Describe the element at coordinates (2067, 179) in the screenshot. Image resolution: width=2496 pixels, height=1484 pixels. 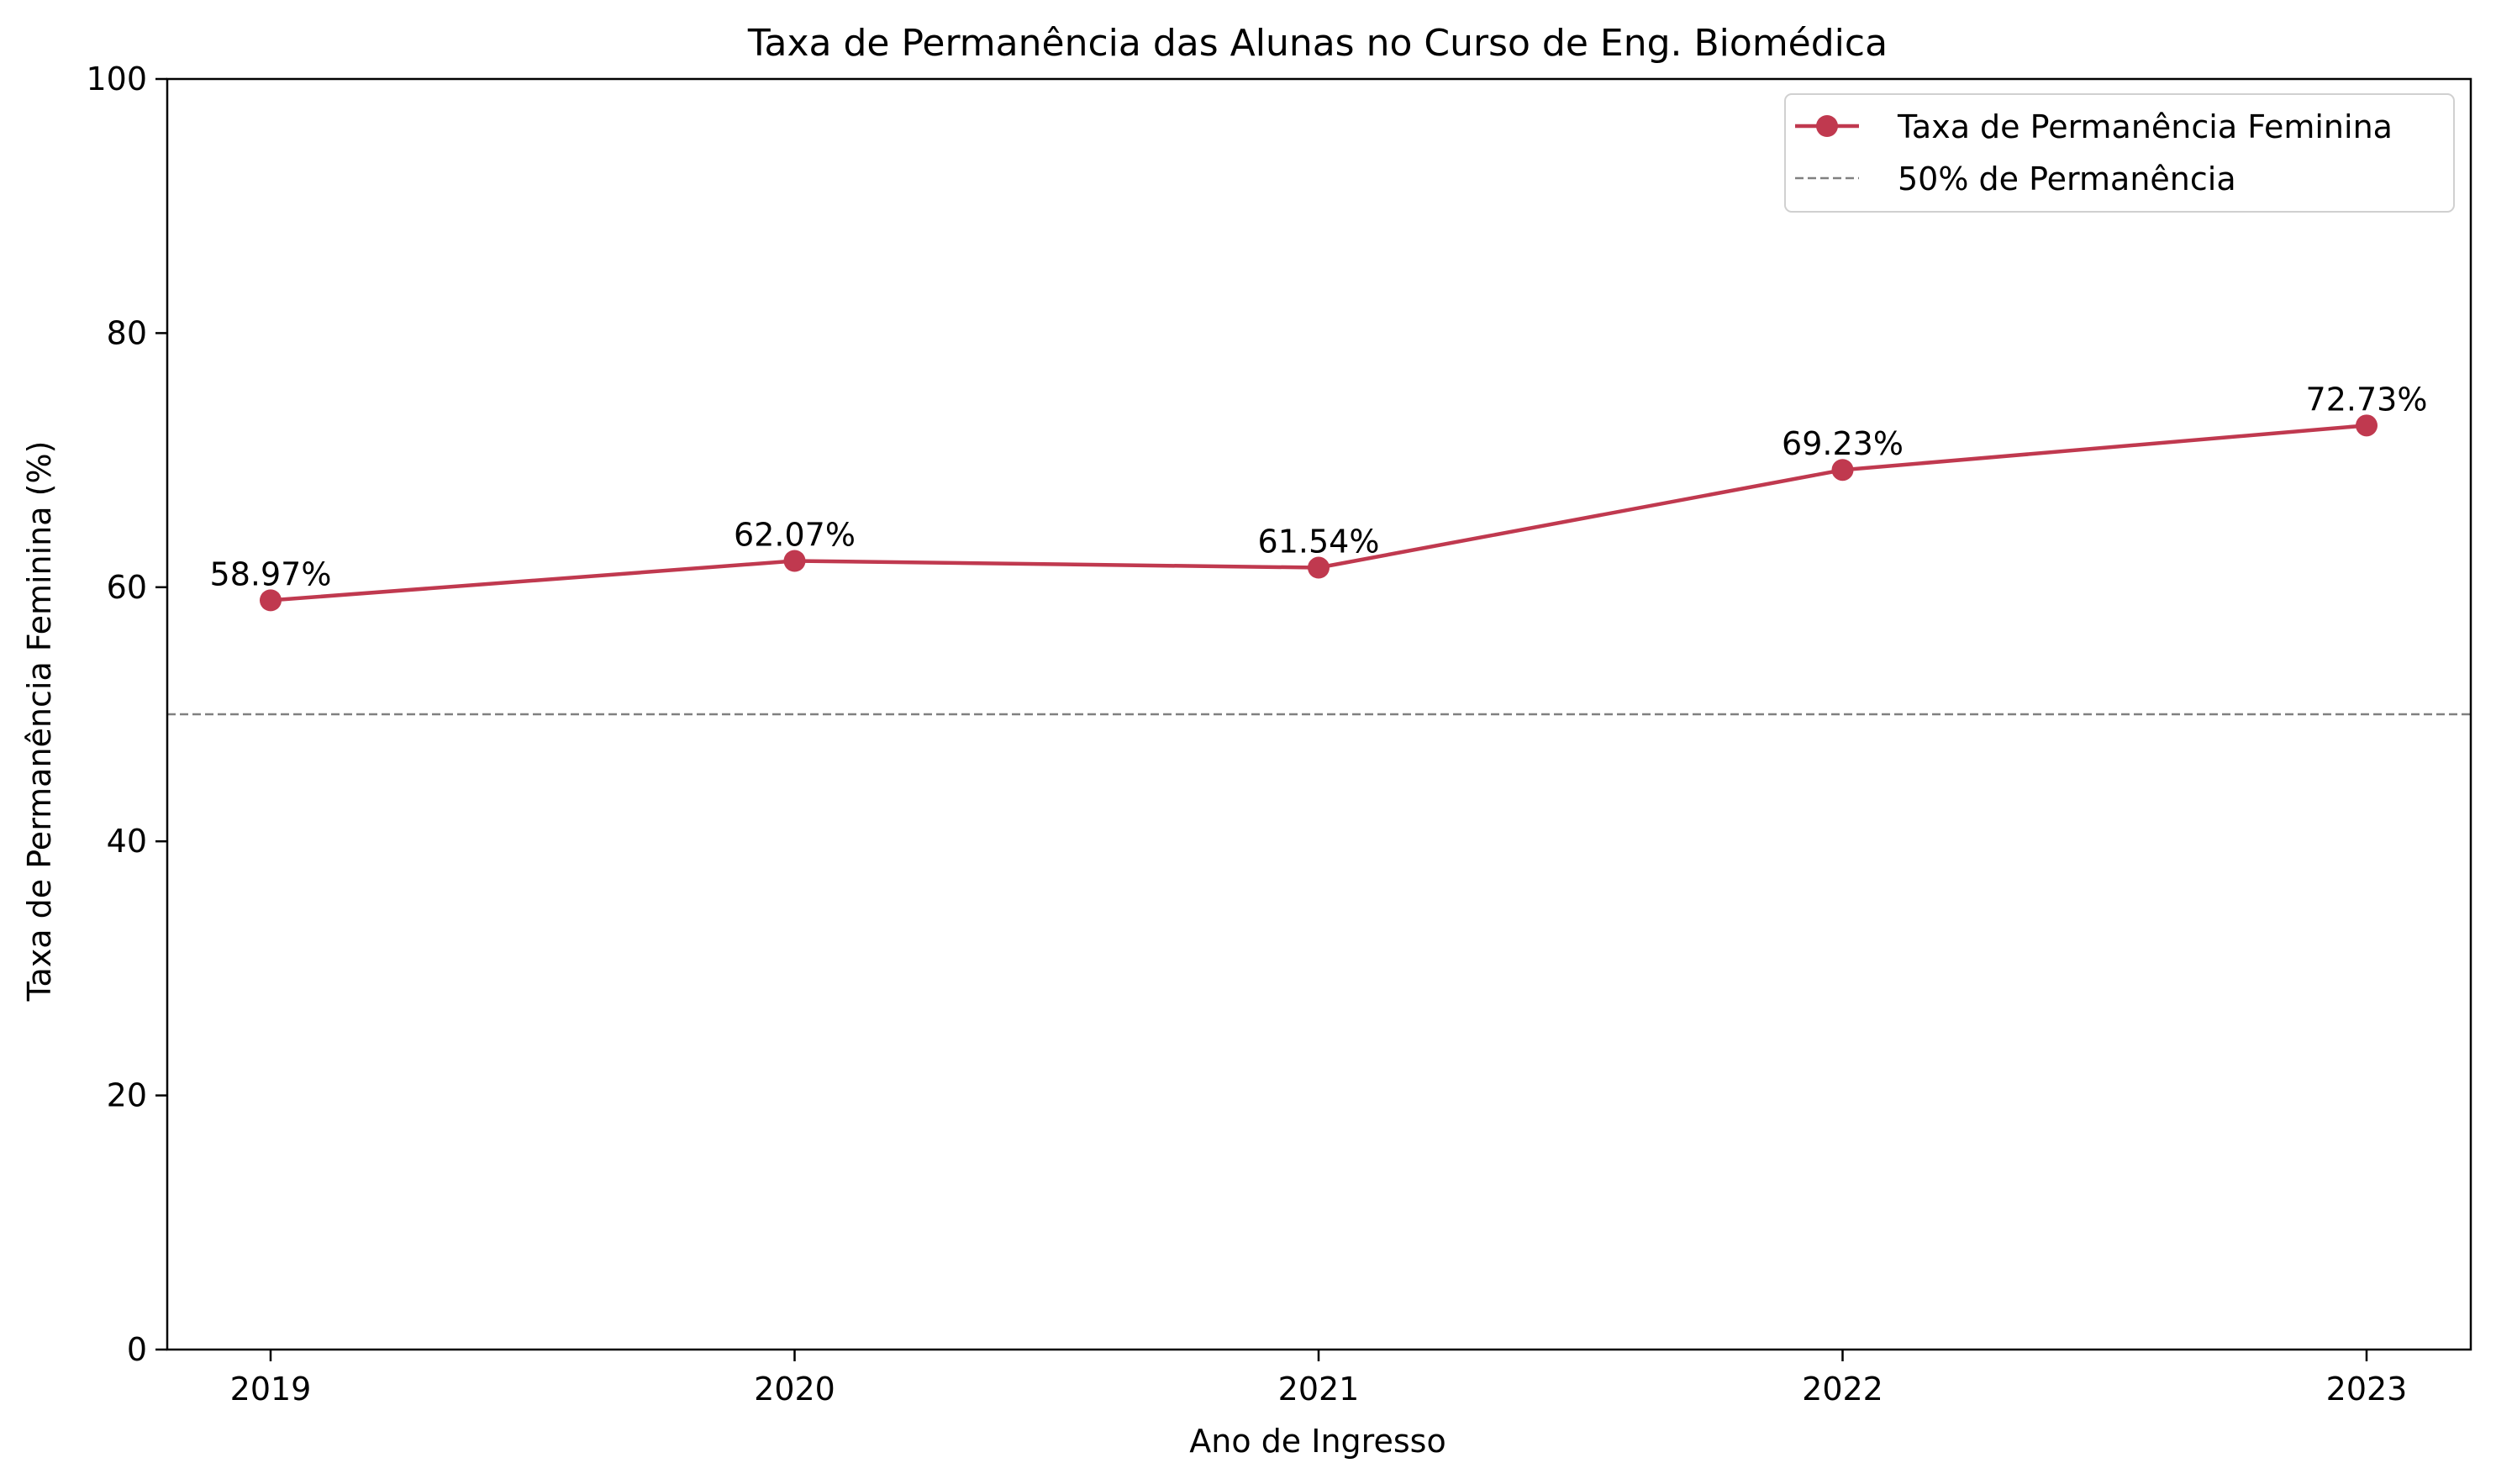
I see `legend-reference-label: 50% de Permanência` at that location.